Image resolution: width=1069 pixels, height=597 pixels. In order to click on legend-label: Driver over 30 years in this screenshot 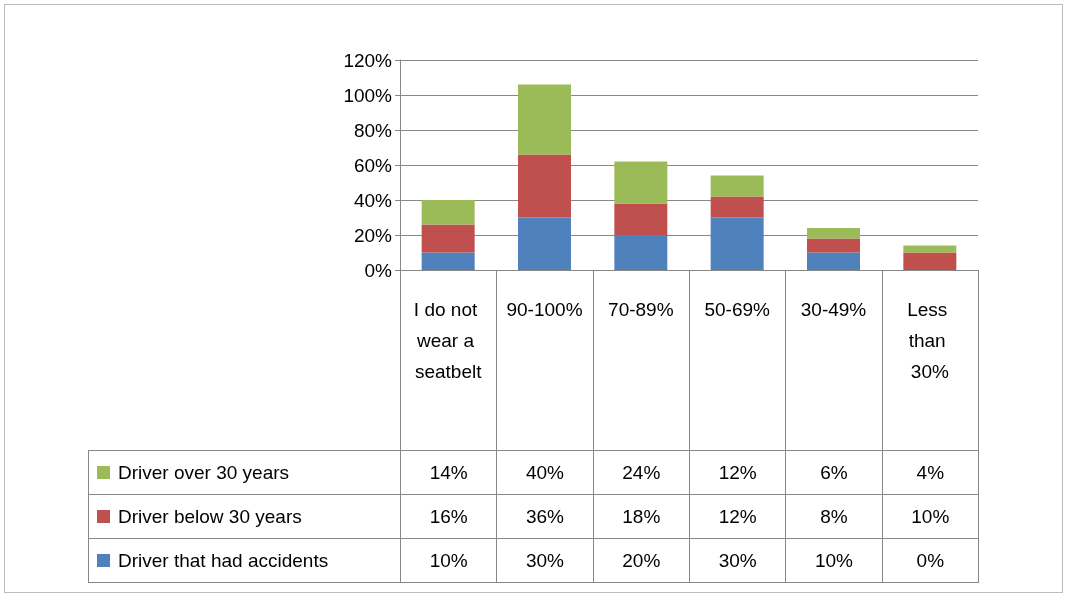, I will do `click(204, 472)`.